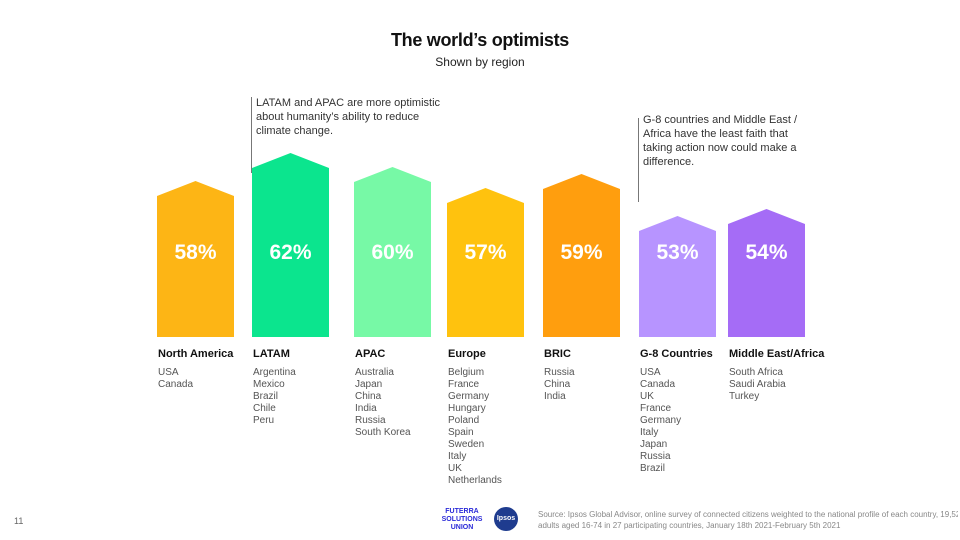 The height and width of the screenshot is (540, 960). I want to click on bar-europe, so click(485, 262).